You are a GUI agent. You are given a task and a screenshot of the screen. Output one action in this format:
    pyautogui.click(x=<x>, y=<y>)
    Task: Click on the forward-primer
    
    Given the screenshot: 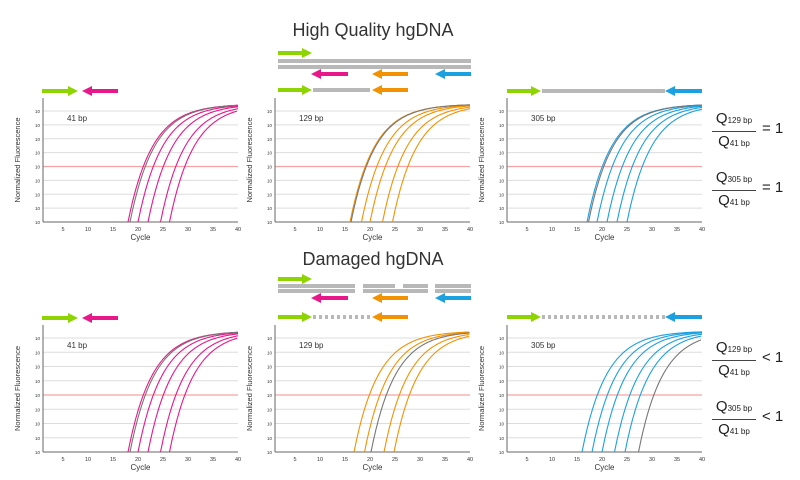 What is the action you would take?
    pyautogui.click(x=295, y=279)
    